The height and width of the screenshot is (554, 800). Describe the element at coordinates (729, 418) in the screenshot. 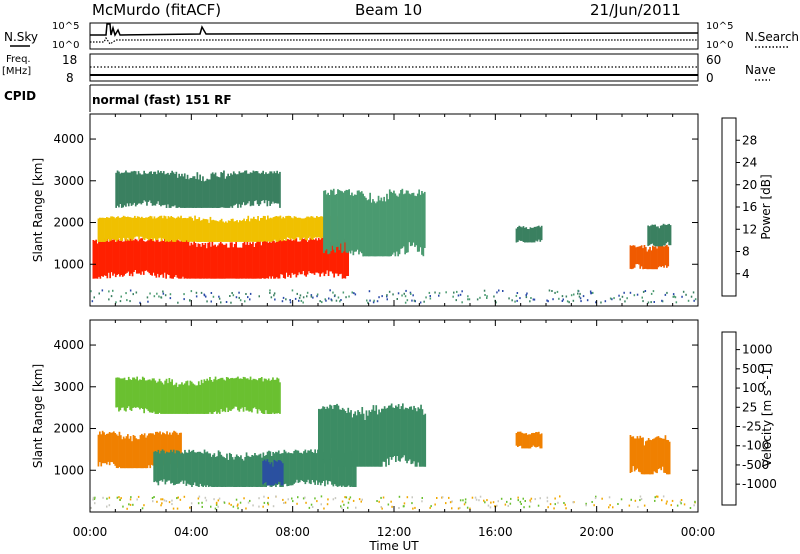

I see `colorbar-frame` at that location.